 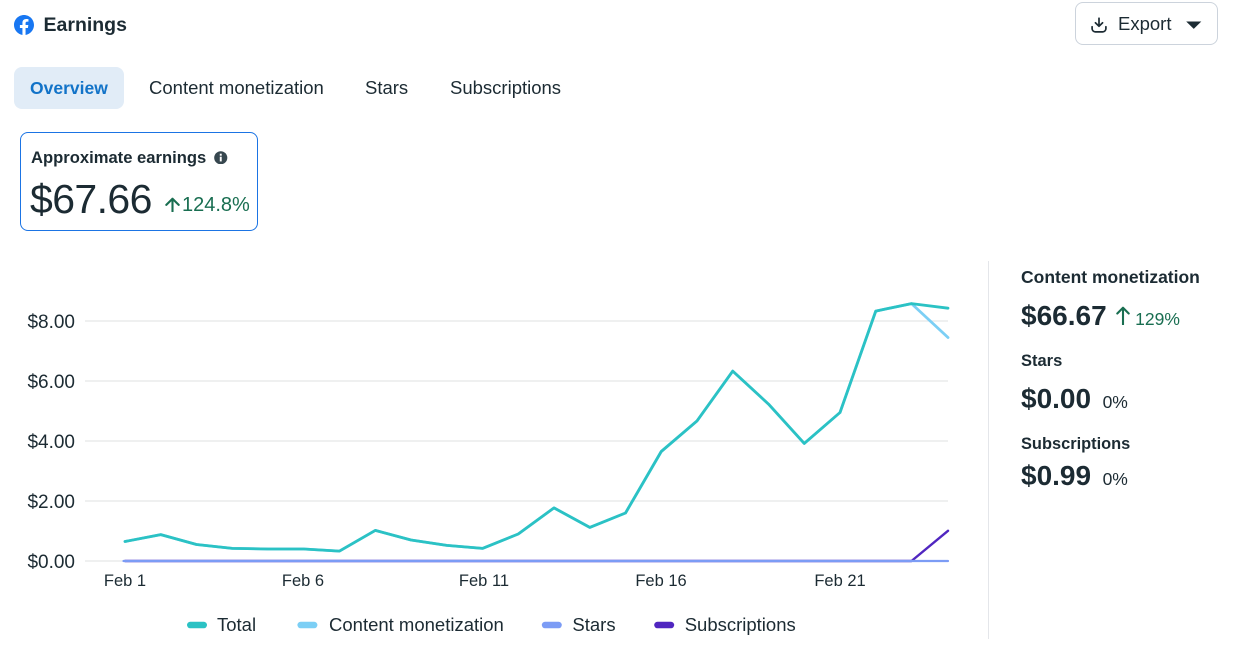 I want to click on svg-text: Feb 1, so click(x=125, y=581).